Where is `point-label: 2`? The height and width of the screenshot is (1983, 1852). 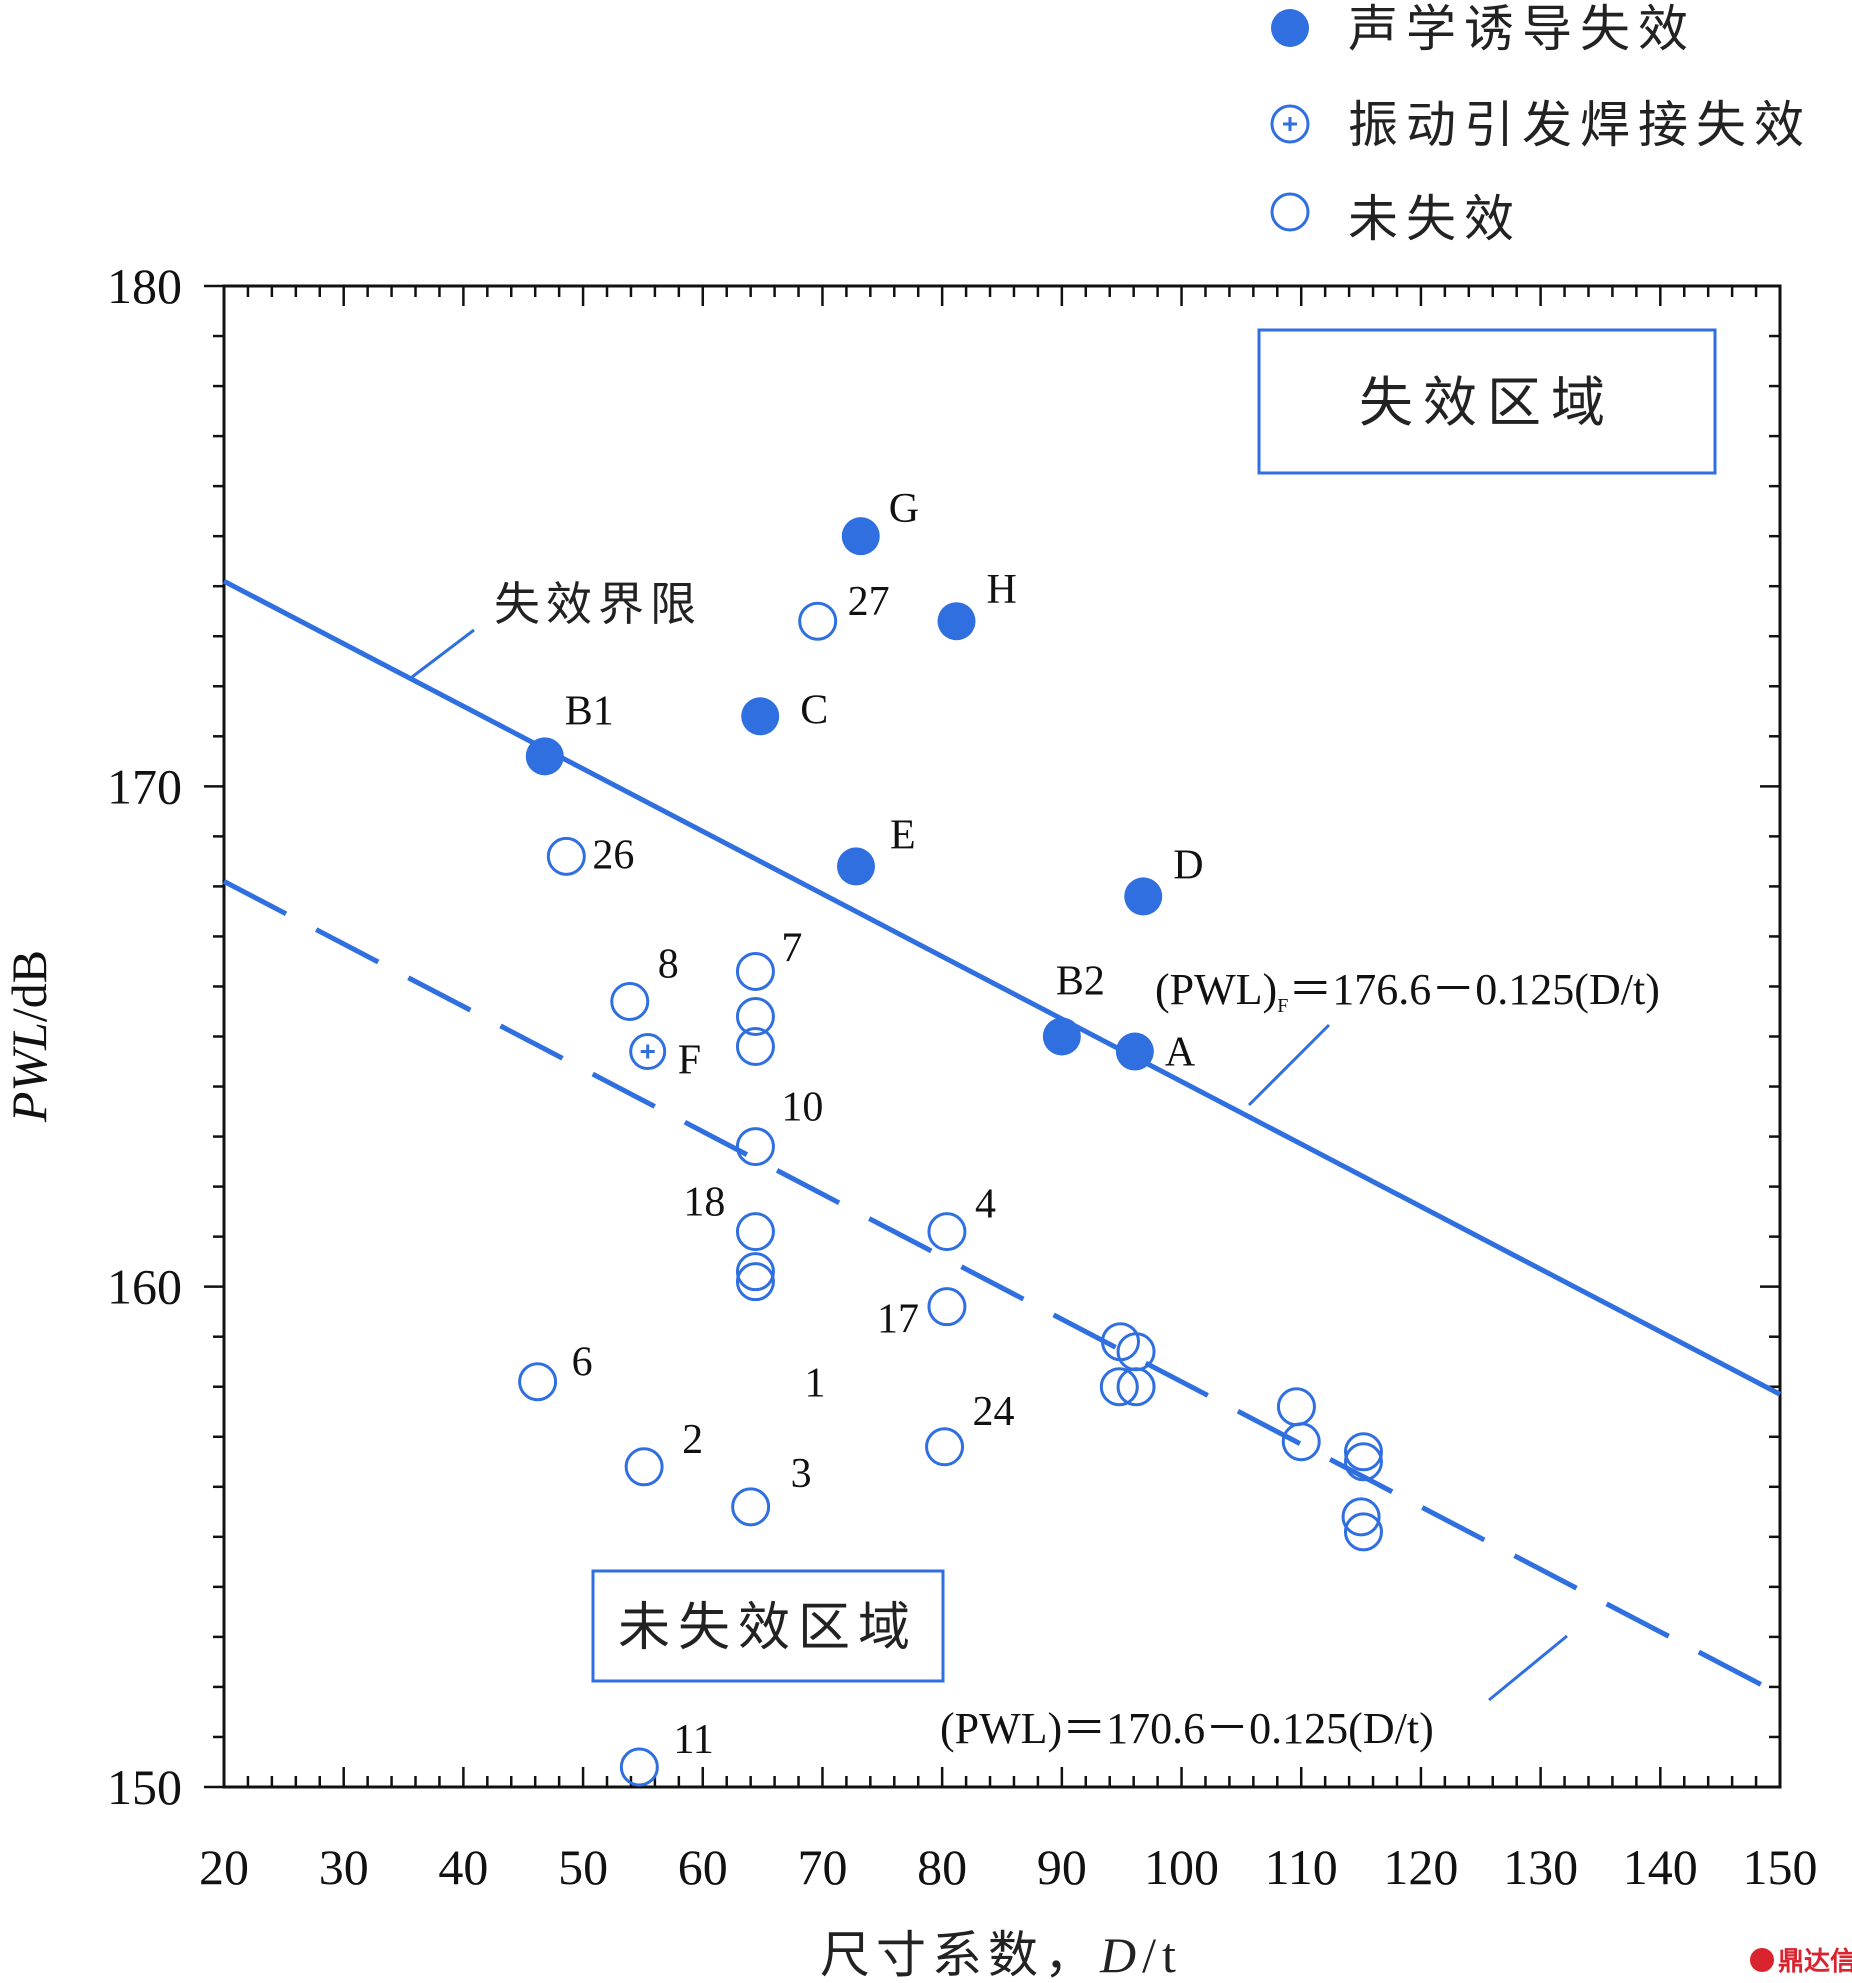 point-label: 2 is located at coordinates (692, 1440).